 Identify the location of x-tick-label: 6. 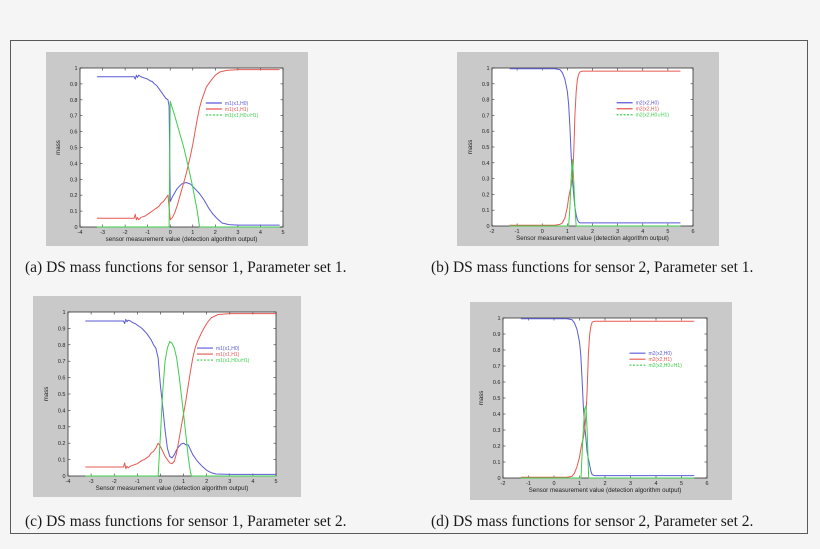
(706, 484).